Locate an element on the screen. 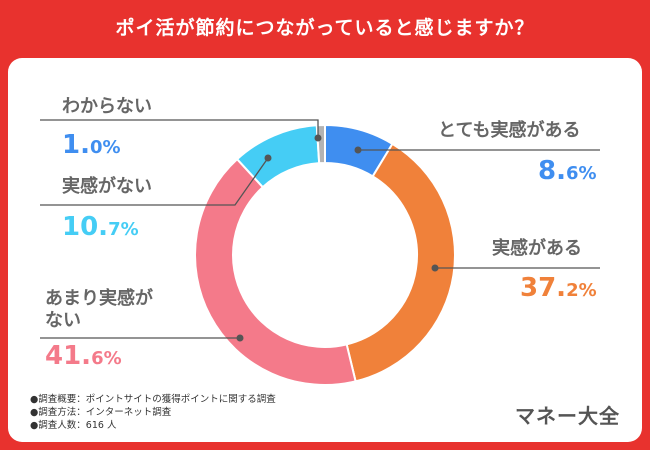  leader-line-very-dot is located at coordinates (358, 150).